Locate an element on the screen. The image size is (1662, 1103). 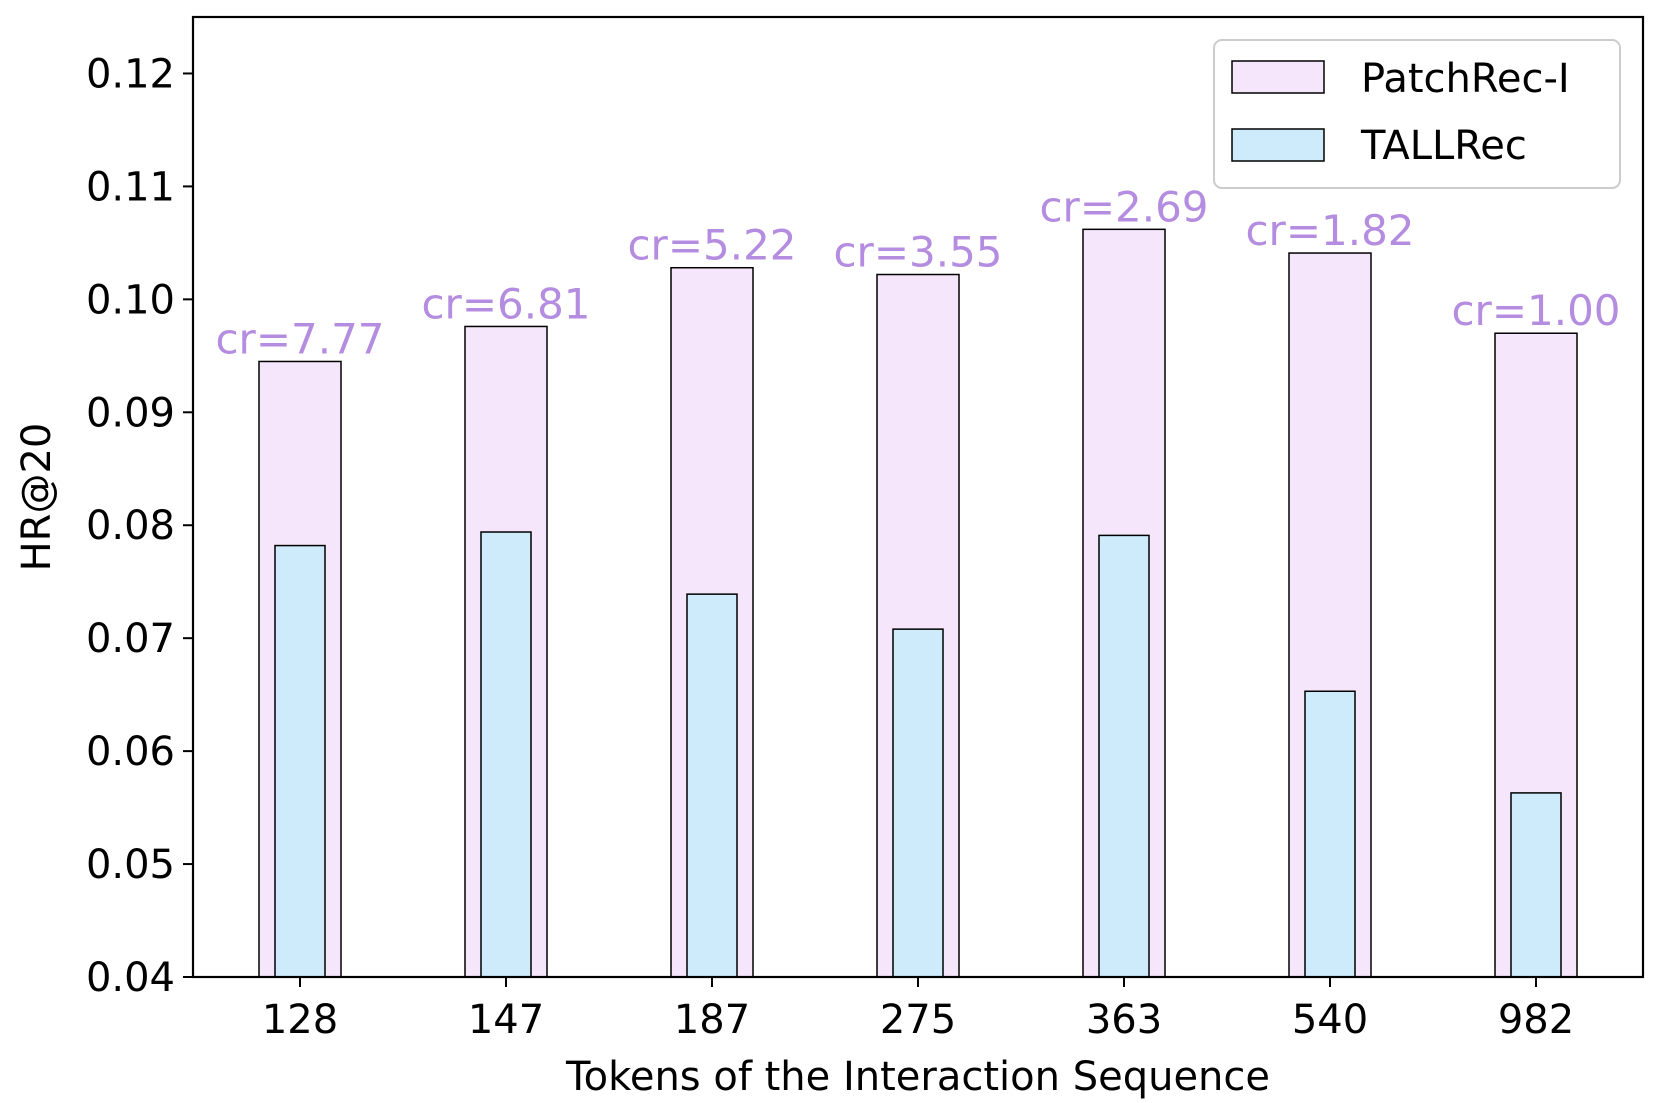
cr-annotation-363: cr=2.69 is located at coordinates (1123, 206).